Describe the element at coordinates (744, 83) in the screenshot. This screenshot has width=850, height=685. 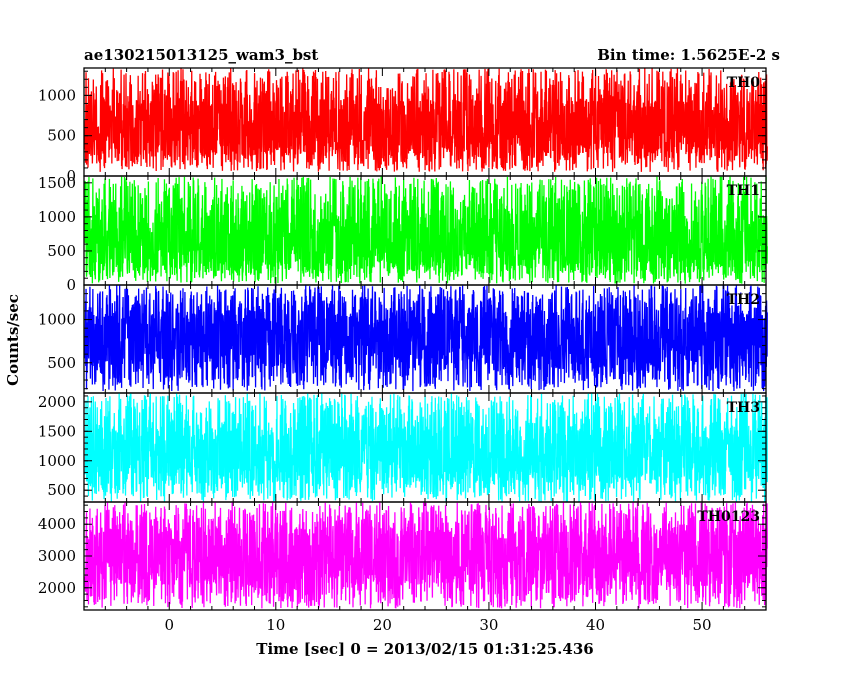
I see `panel-label-th0: TH0` at that location.